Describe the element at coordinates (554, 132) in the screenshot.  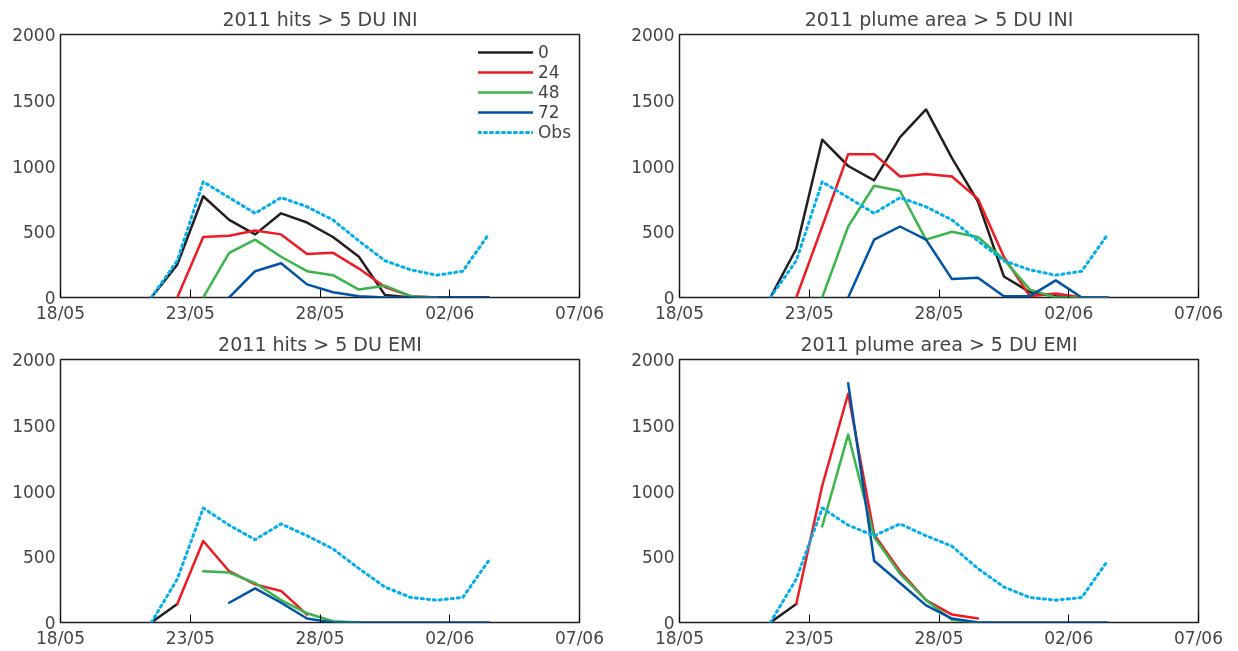
I see `legend-label: Obs` at that location.